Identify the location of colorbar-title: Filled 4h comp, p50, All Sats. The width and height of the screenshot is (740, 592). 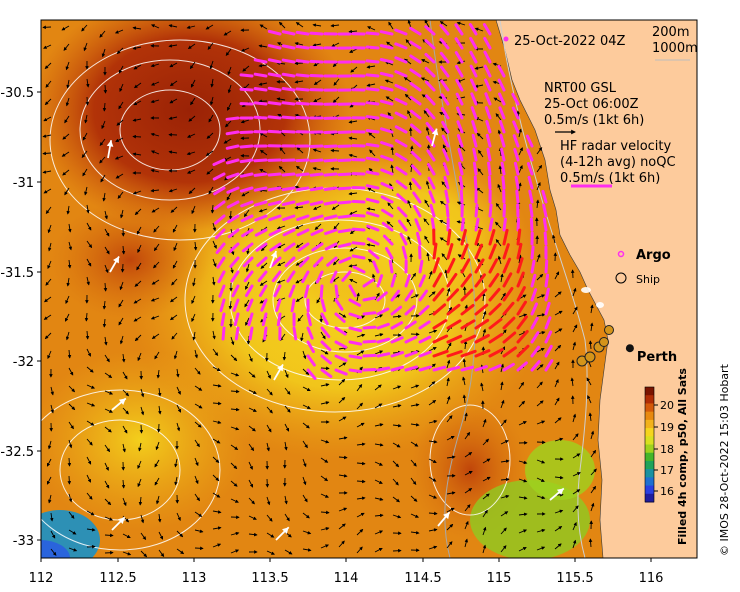
(682, 456).